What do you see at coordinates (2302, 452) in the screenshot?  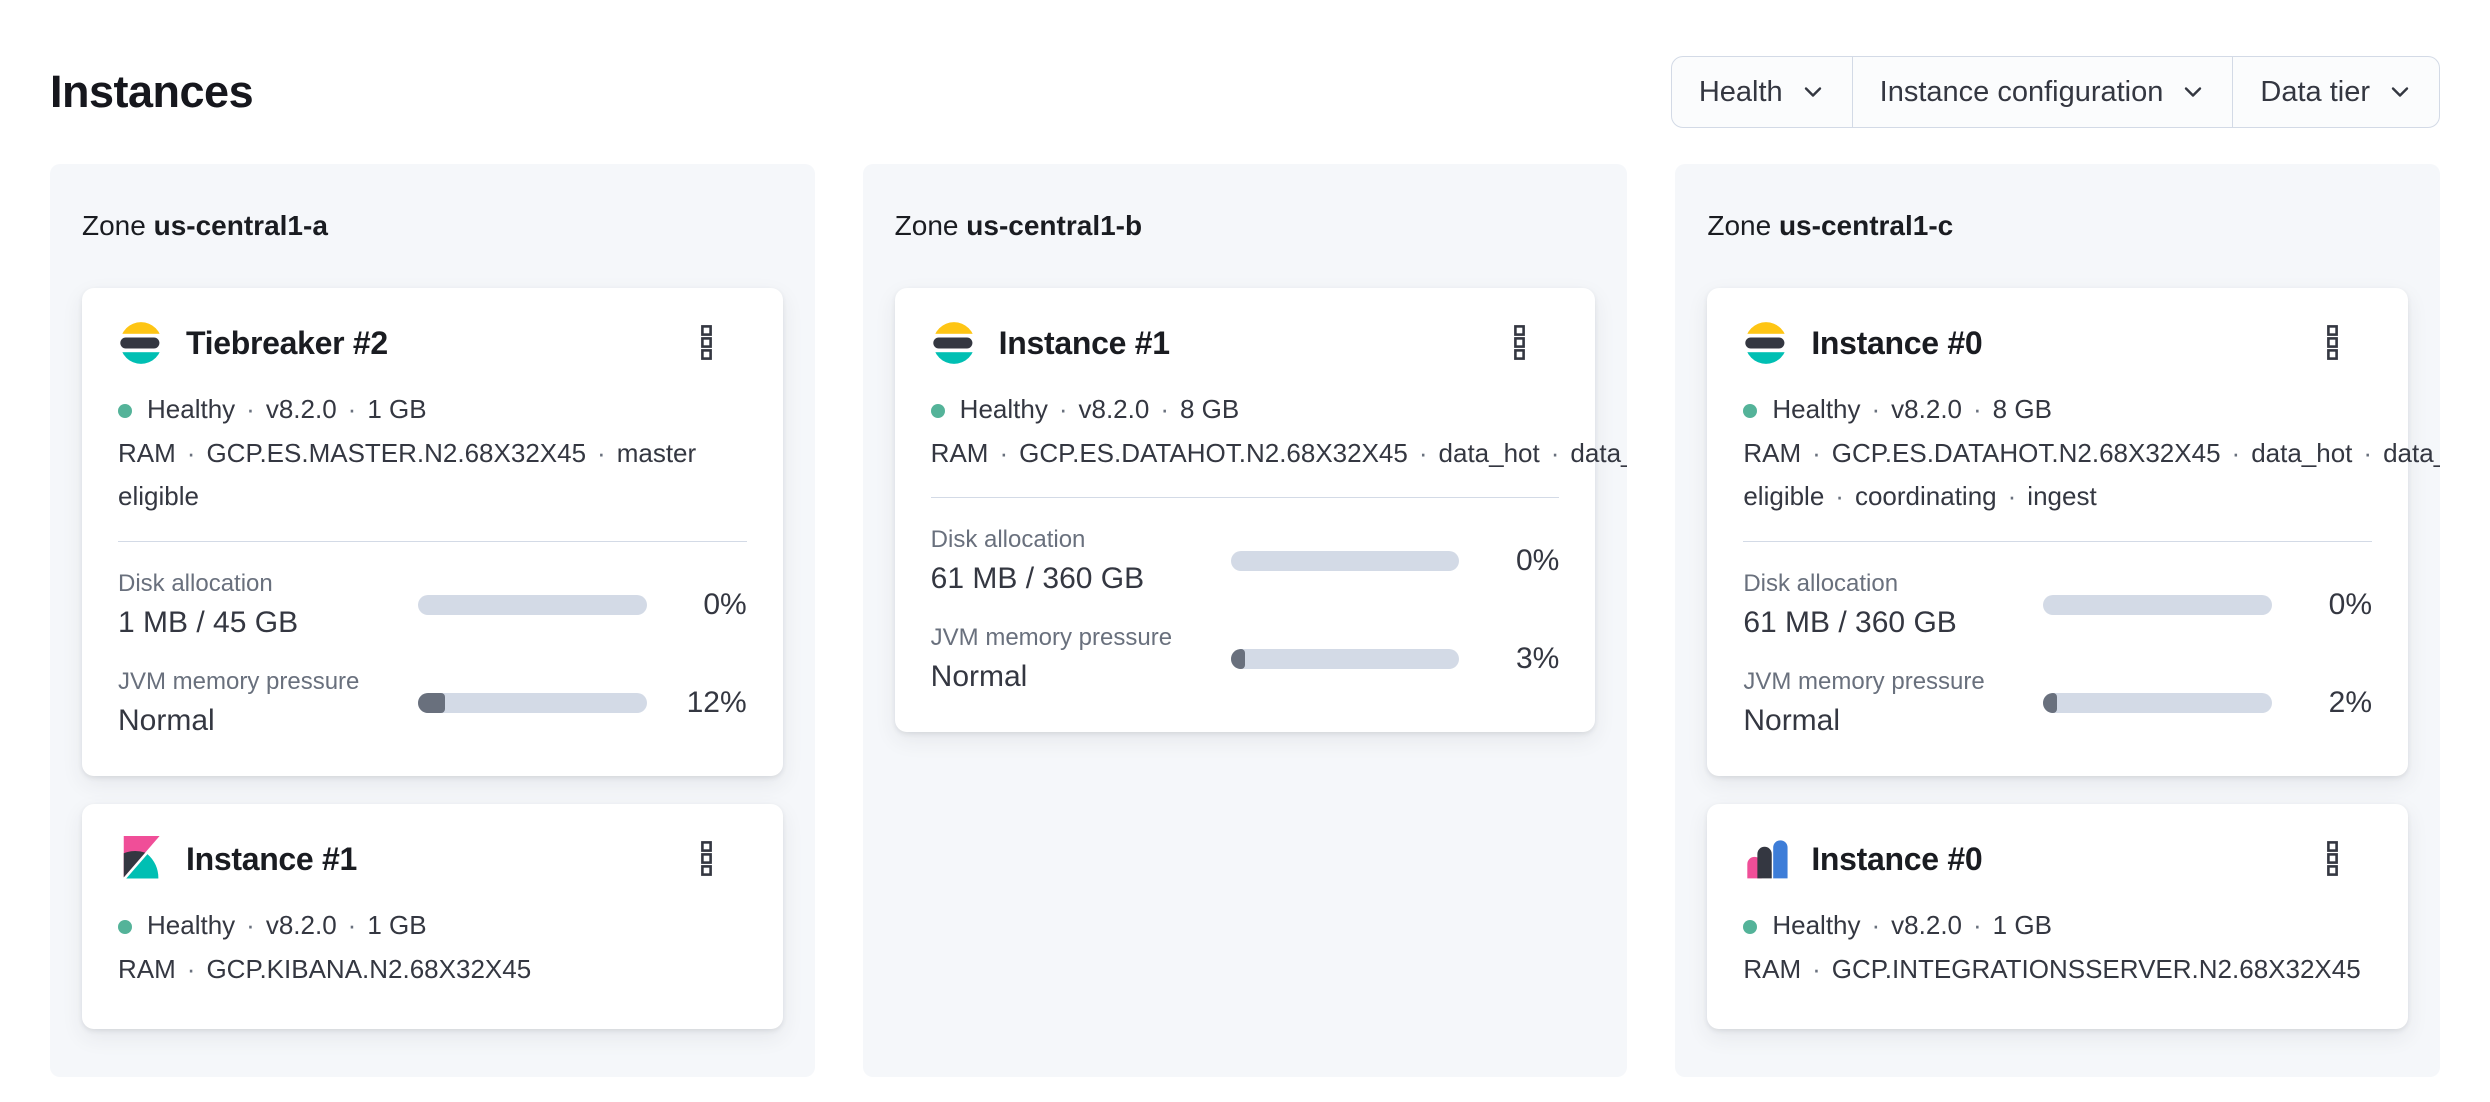 I see `meta-token: data_hot` at bounding box center [2302, 452].